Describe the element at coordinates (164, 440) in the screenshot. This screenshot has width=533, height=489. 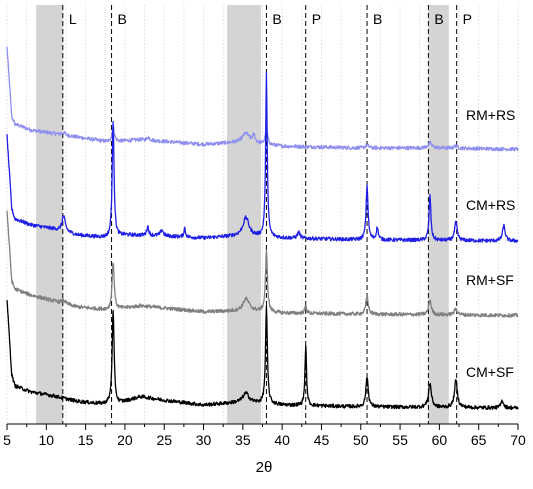
I see `x-tick-label: 25` at that location.